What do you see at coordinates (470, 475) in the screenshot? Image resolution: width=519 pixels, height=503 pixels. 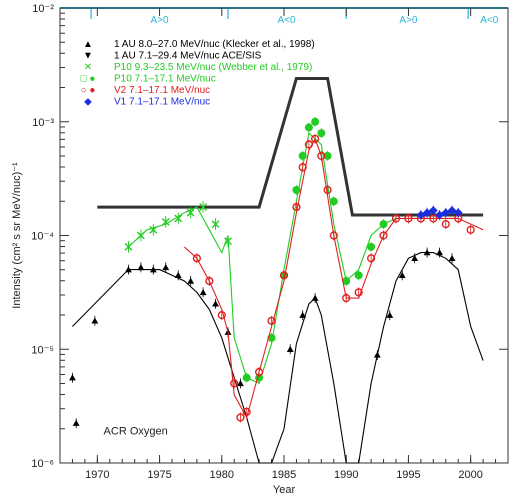 I see `x-tick-label: 2000` at bounding box center [470, 475].